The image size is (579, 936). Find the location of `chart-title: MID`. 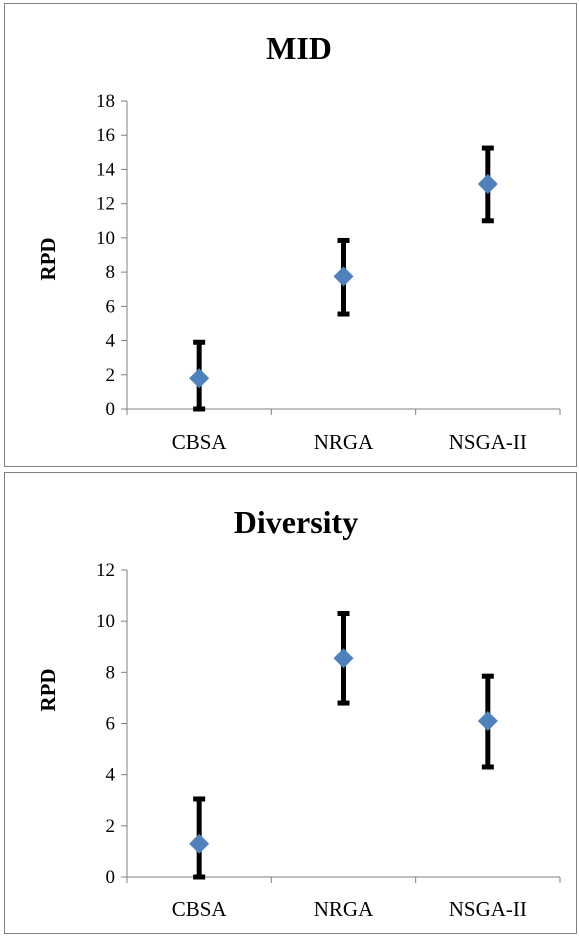

chart-title: MID is located at coordinates (299, 48).